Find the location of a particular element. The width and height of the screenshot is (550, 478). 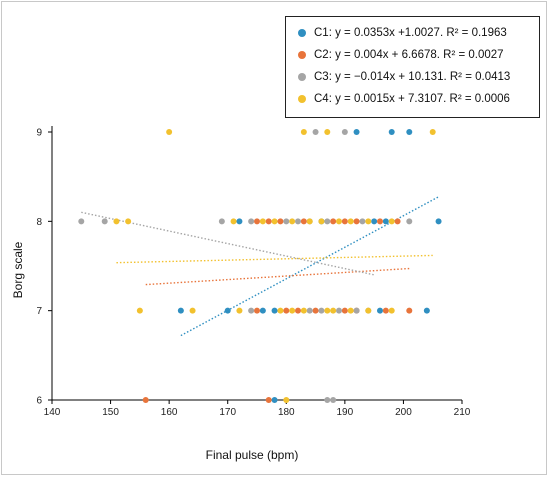

x-axis-title: Final pulse (bpm) is located at coordinates (252, 455).